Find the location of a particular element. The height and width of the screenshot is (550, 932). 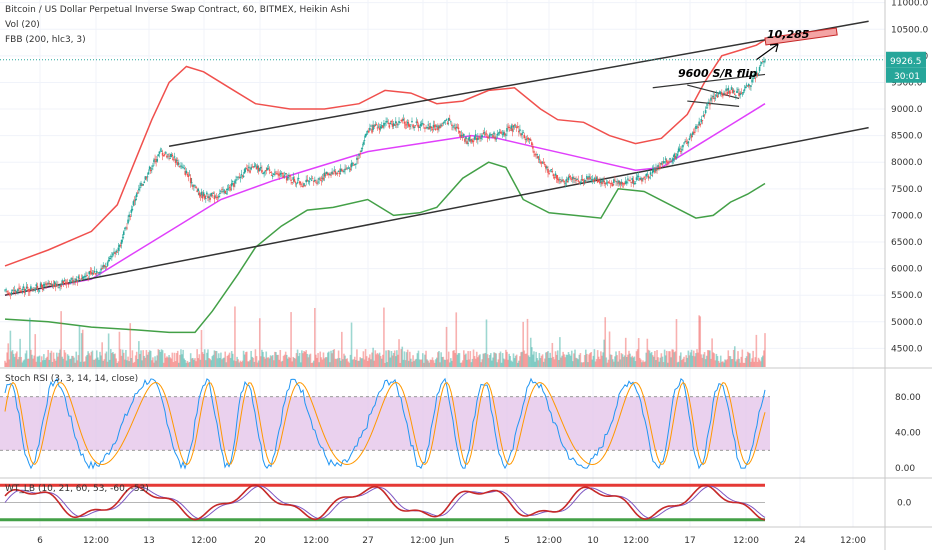

wt-tick-label: 0.0 is located at coordinates (904, 504).